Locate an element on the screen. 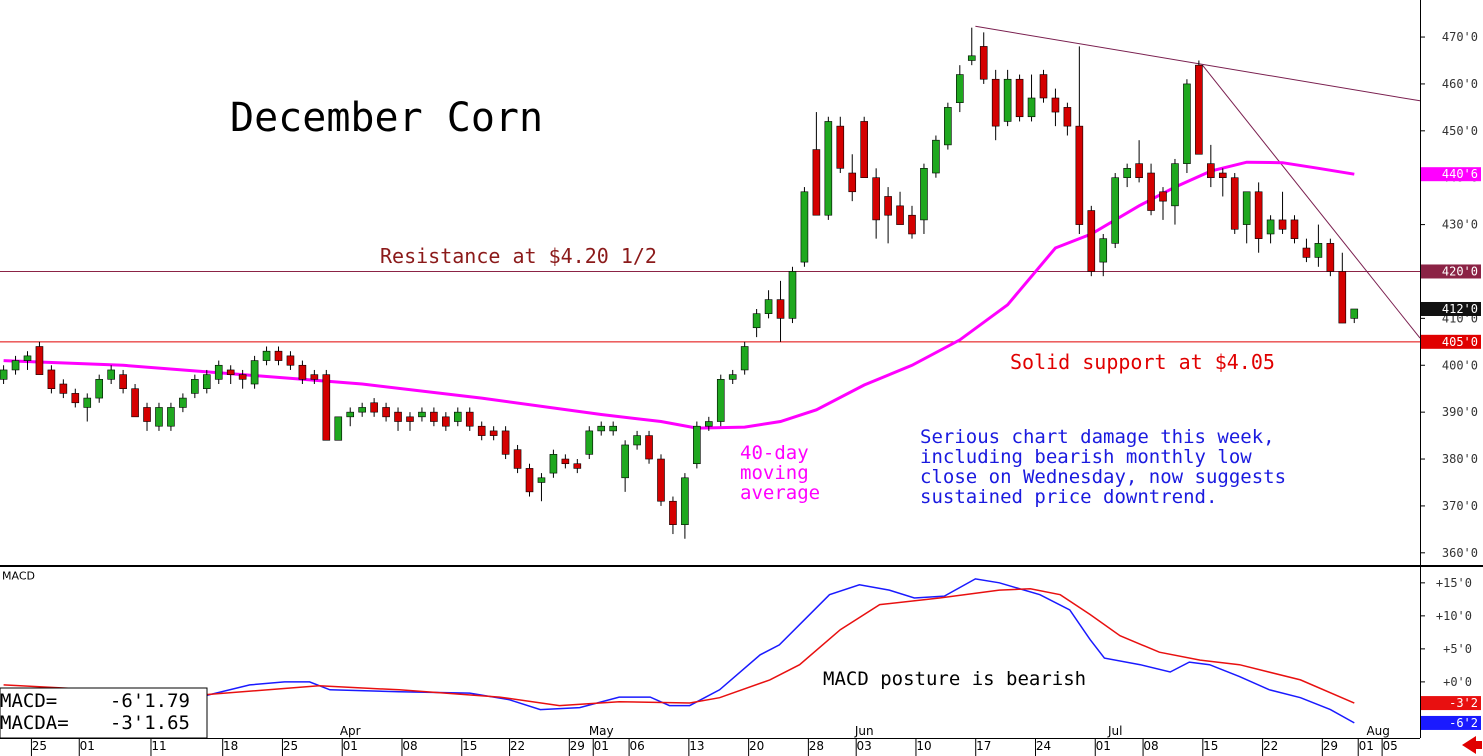 The image size is (1483, 756). x-tick-label: 01 is located at coordinates (87, 746).